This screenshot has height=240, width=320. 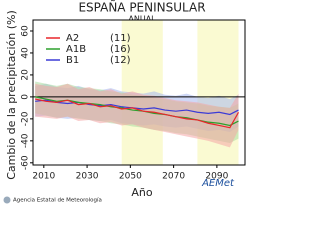 What do you see at coordinates (173, 177) in the screenshot?
I see `x-tick-label: 2070` at bounding box center [173, 177].